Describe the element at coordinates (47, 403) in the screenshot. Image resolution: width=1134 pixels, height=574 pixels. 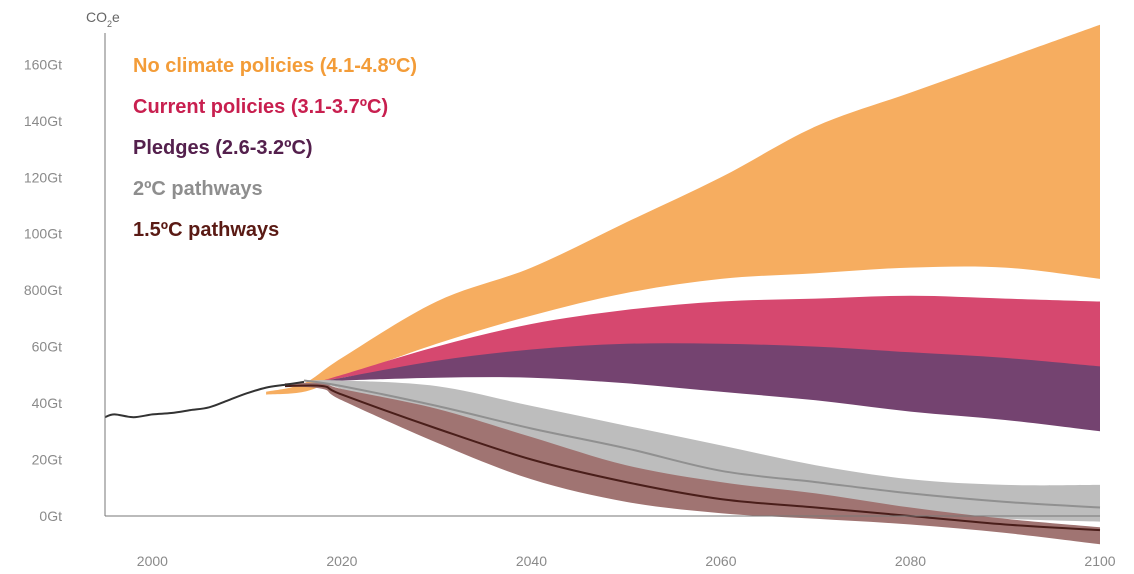
I see `y-tick-label: 40Gt` at that location.